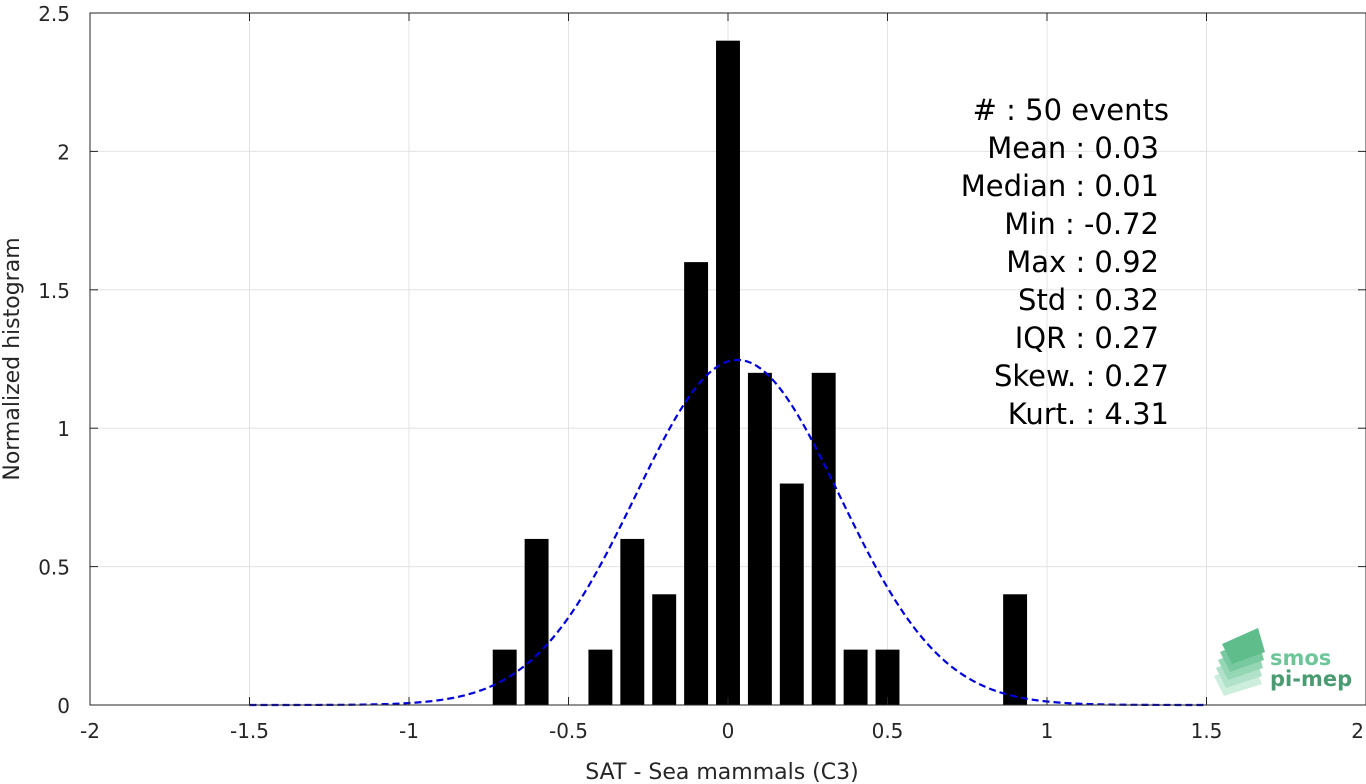  What do you see at coordinates (1207, 731) in the screenshot?
I see `x-tick-label: 1.5` at bounding box center [1207, 731].